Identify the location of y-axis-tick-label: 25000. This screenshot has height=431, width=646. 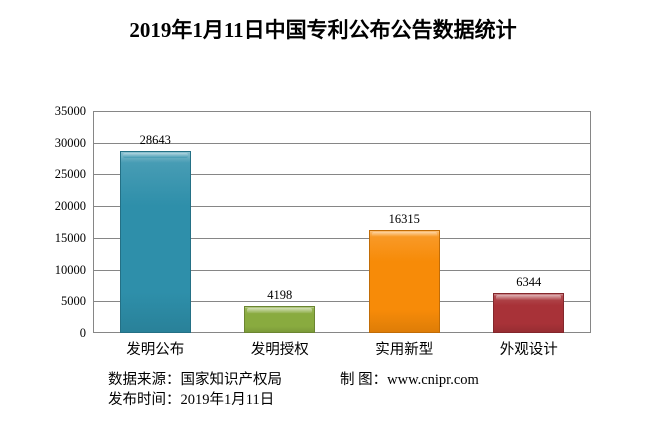
(70, 174).